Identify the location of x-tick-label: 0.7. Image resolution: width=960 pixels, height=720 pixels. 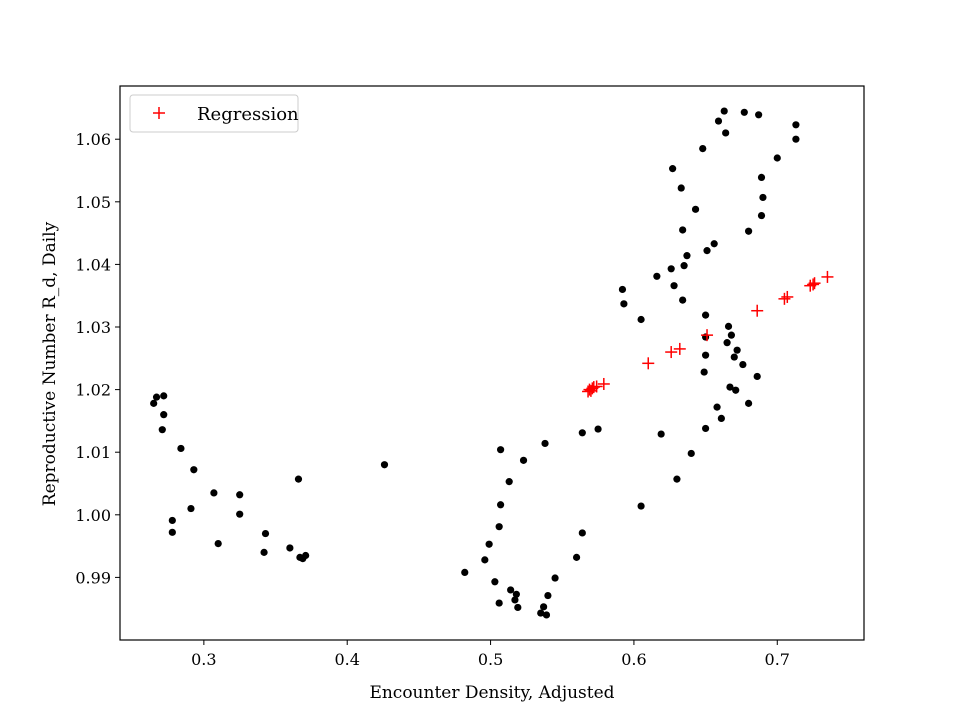
(777, 659).